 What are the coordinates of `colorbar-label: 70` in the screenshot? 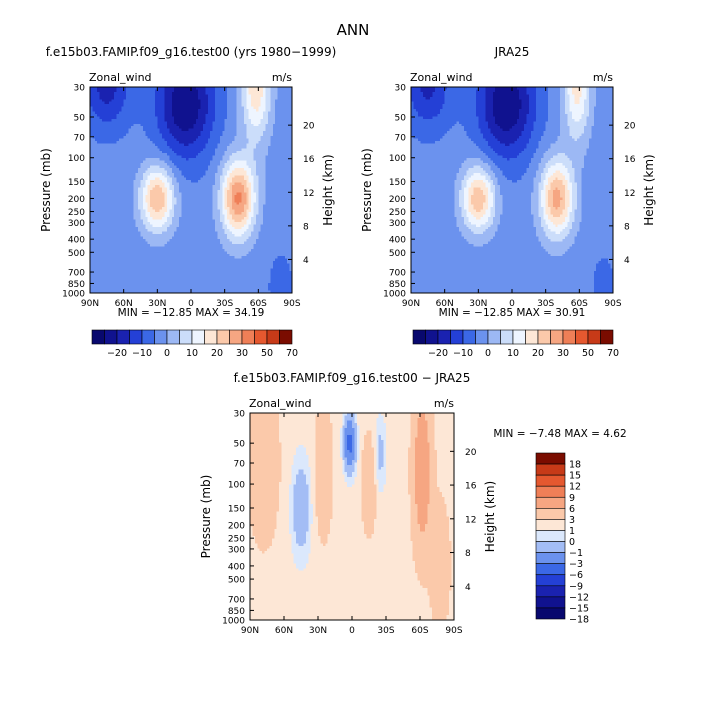 It's located at (292, 353).